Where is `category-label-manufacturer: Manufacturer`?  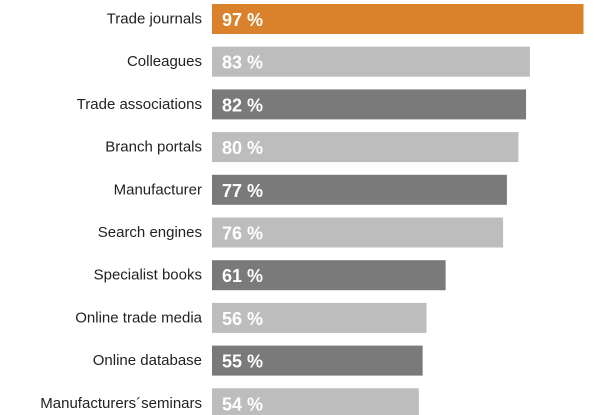 category-label-manufacturer: Manufacturer is located at coordinates (158, 189).